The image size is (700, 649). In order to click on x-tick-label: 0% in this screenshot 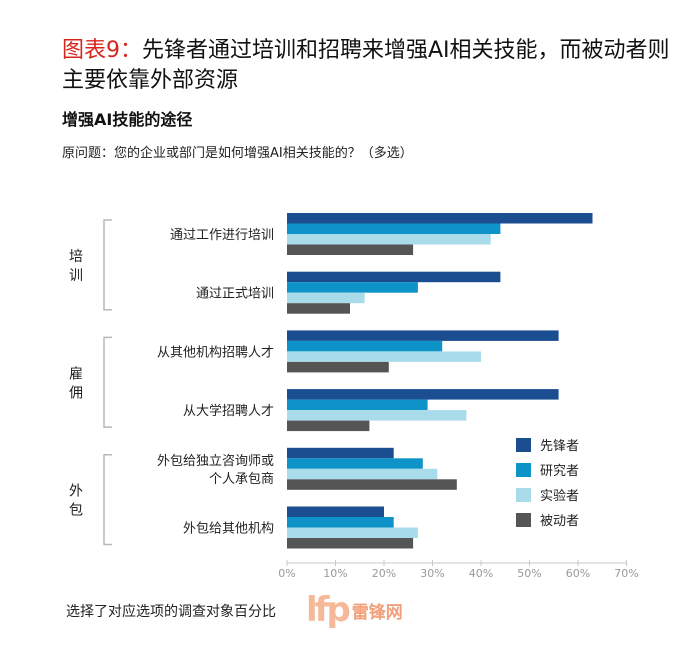, I will do `click(286, 573)`.